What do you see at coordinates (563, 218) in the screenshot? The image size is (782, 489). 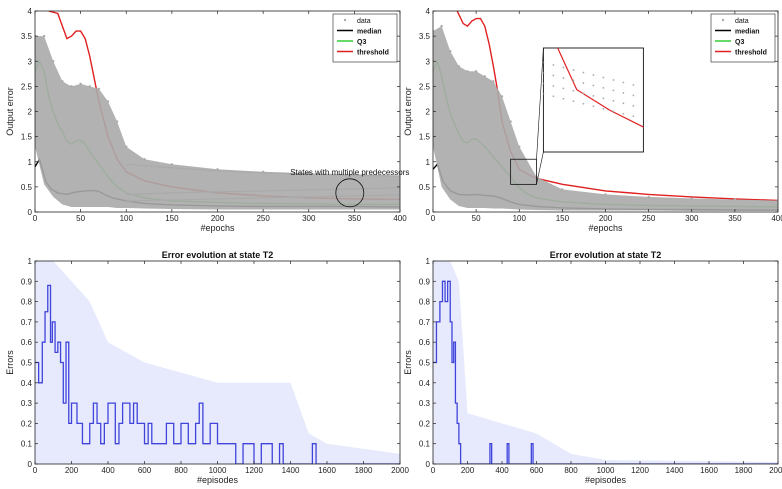 I see `x-tick-label: 150` at bounding box center [563, 218].